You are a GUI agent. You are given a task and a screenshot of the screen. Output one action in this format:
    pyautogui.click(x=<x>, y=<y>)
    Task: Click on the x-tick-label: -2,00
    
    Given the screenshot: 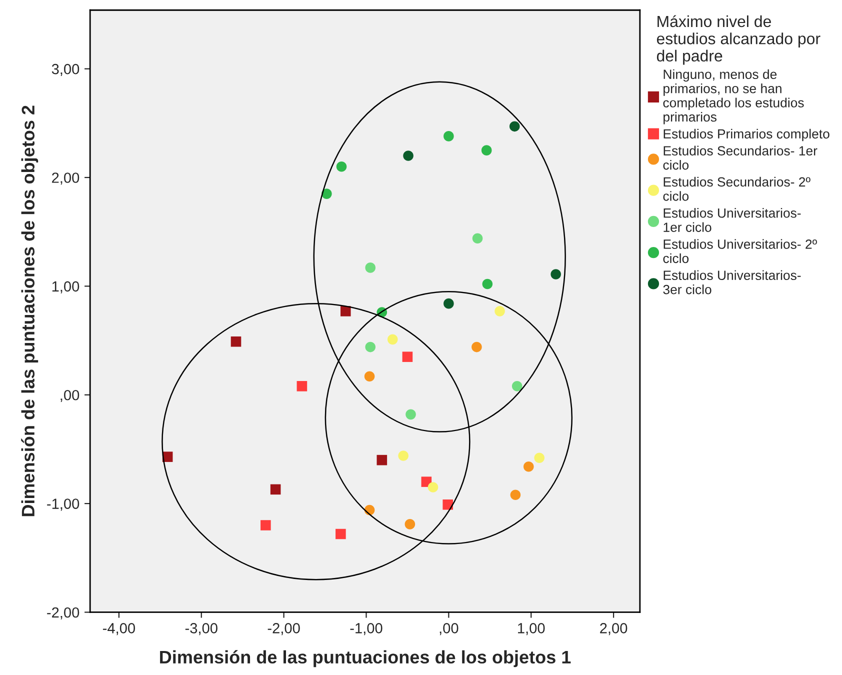 What is the action you would take?
    pyautogui.click(x=284, y=629)
    